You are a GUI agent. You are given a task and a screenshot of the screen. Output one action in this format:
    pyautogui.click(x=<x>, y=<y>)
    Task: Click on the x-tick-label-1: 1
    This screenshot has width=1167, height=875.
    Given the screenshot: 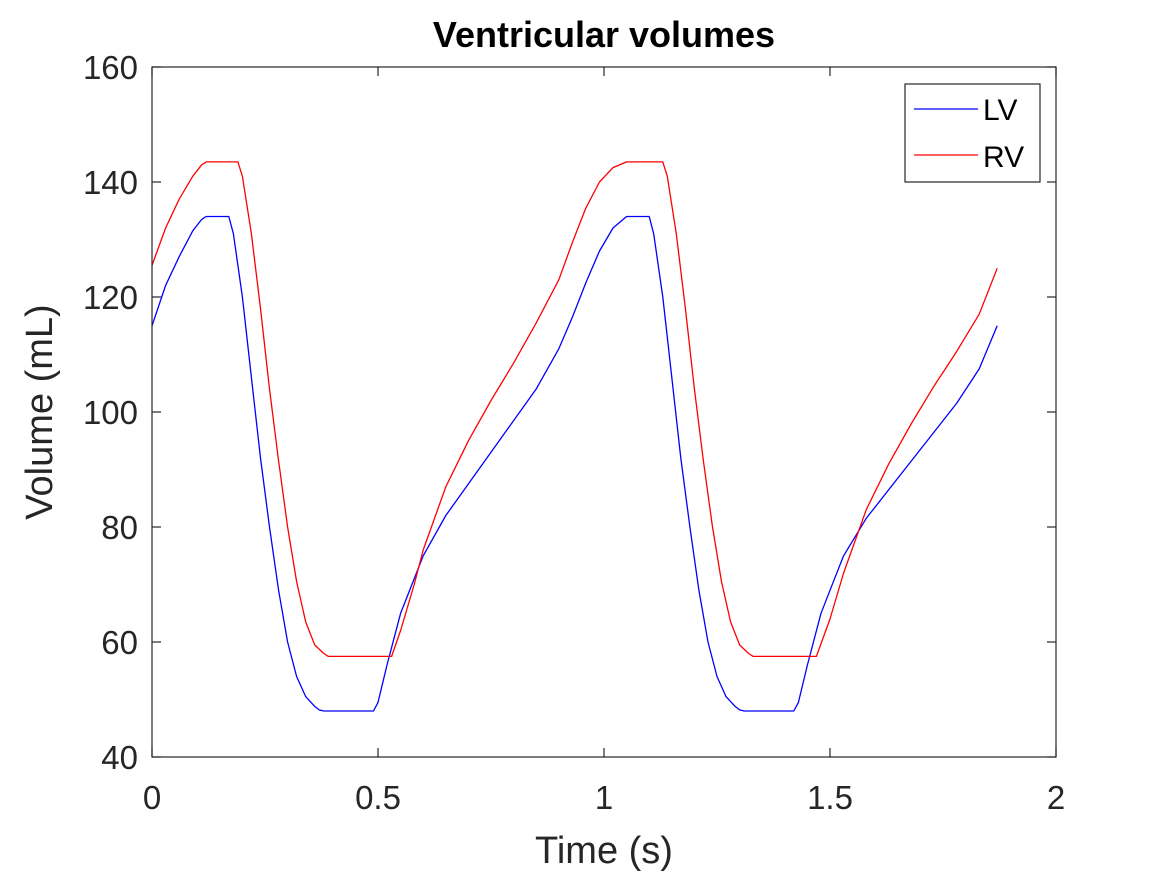 What is the action you would take?
    pyautogui.click(x=604, y=797)
    